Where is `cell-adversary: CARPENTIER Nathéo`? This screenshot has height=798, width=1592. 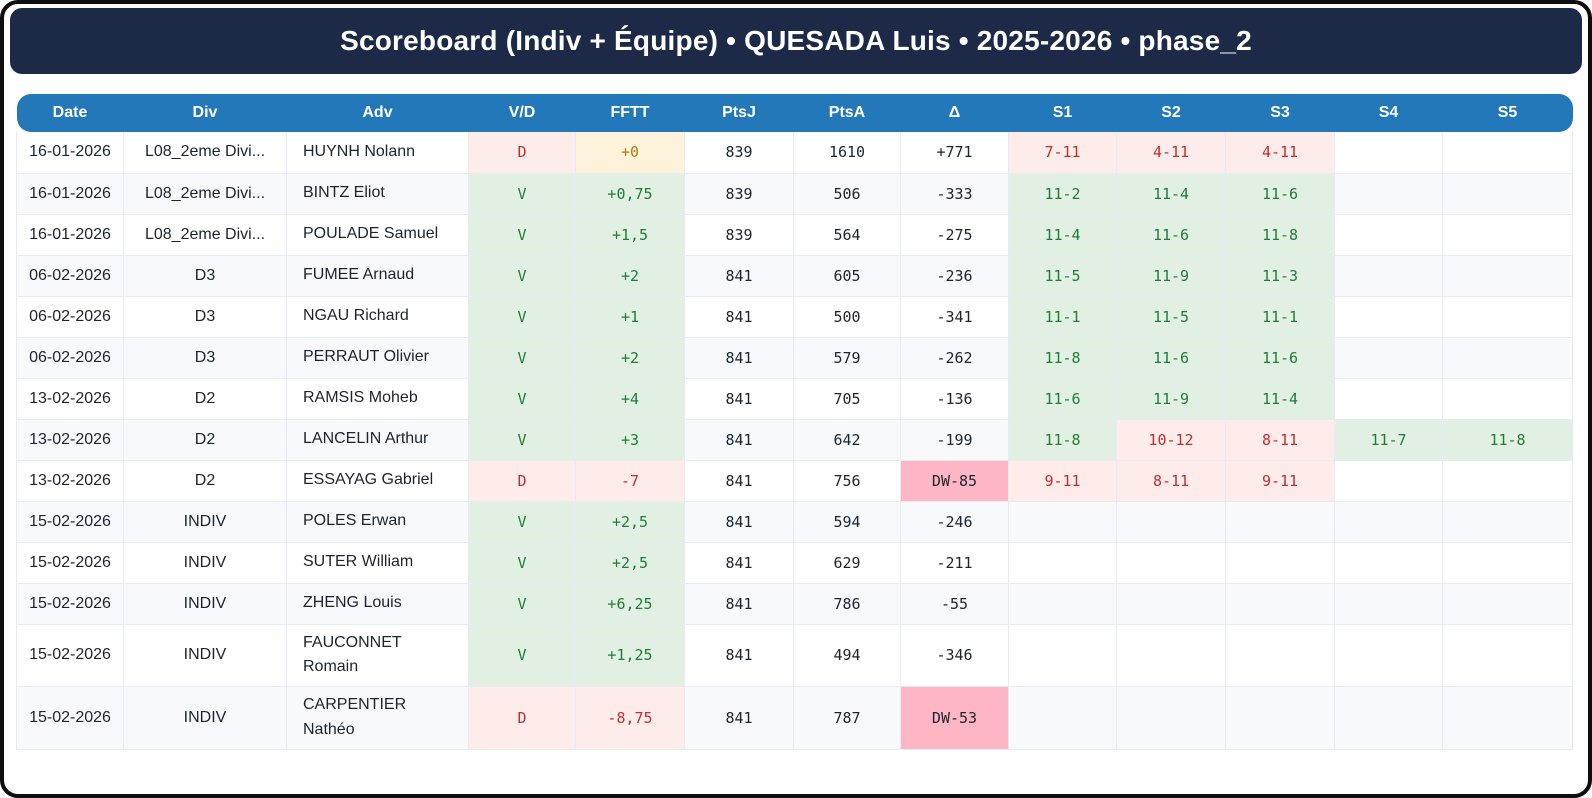 cell-adversary: CARPENTIER Nathéo is located at coordinates (377, 718).